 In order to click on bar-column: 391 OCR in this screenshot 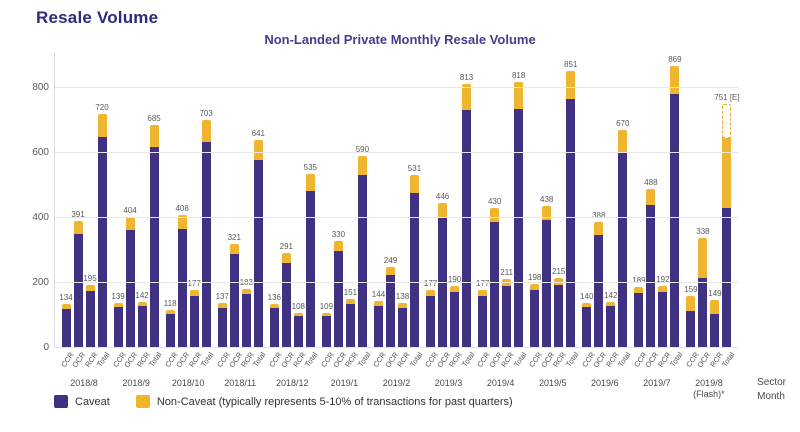, I will do `click(79, 289)`.